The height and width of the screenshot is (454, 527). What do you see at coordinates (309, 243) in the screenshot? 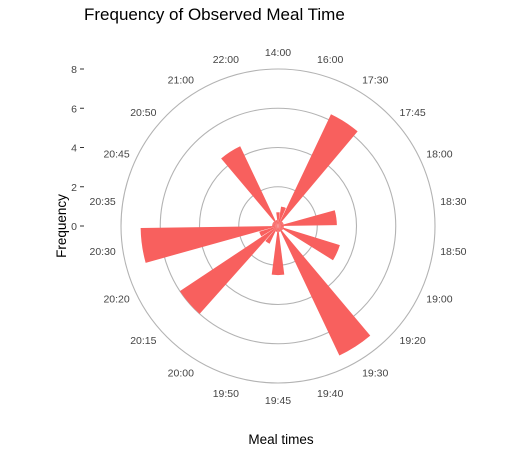
I see `bar-1900` at bounding box center [309, 243].